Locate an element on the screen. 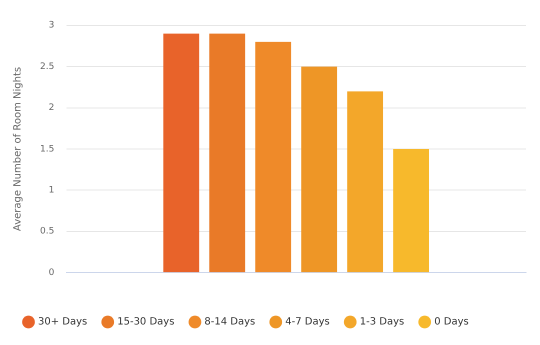  legend-label: 1-3 Days is located at coordinates (382, 322).